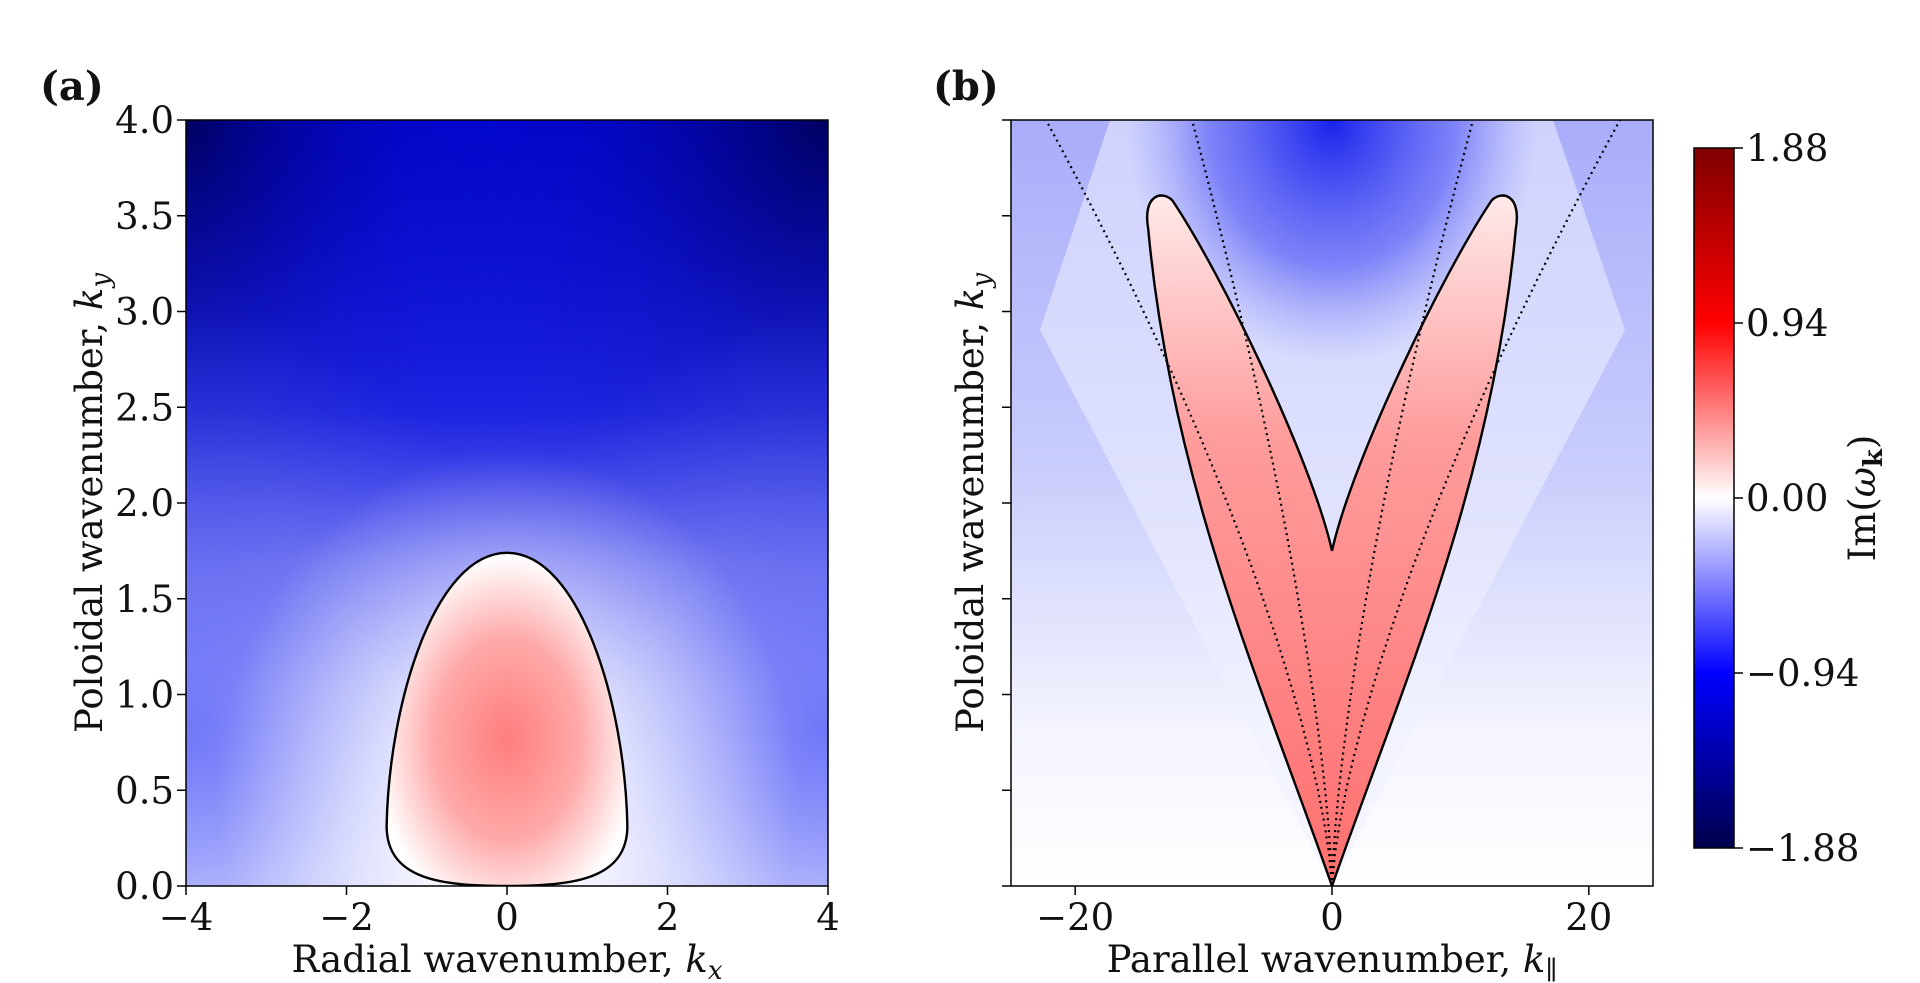  I want to click on panel-a-y-tick-label: 3.5, so click(144, 216).